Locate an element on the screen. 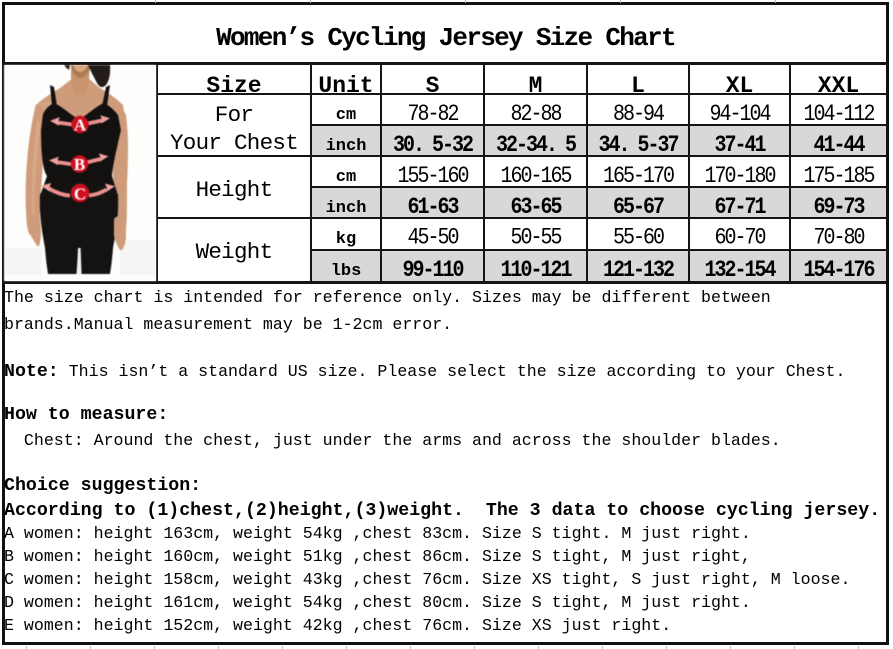  svg-text: B is located at coordinates (79, 164).